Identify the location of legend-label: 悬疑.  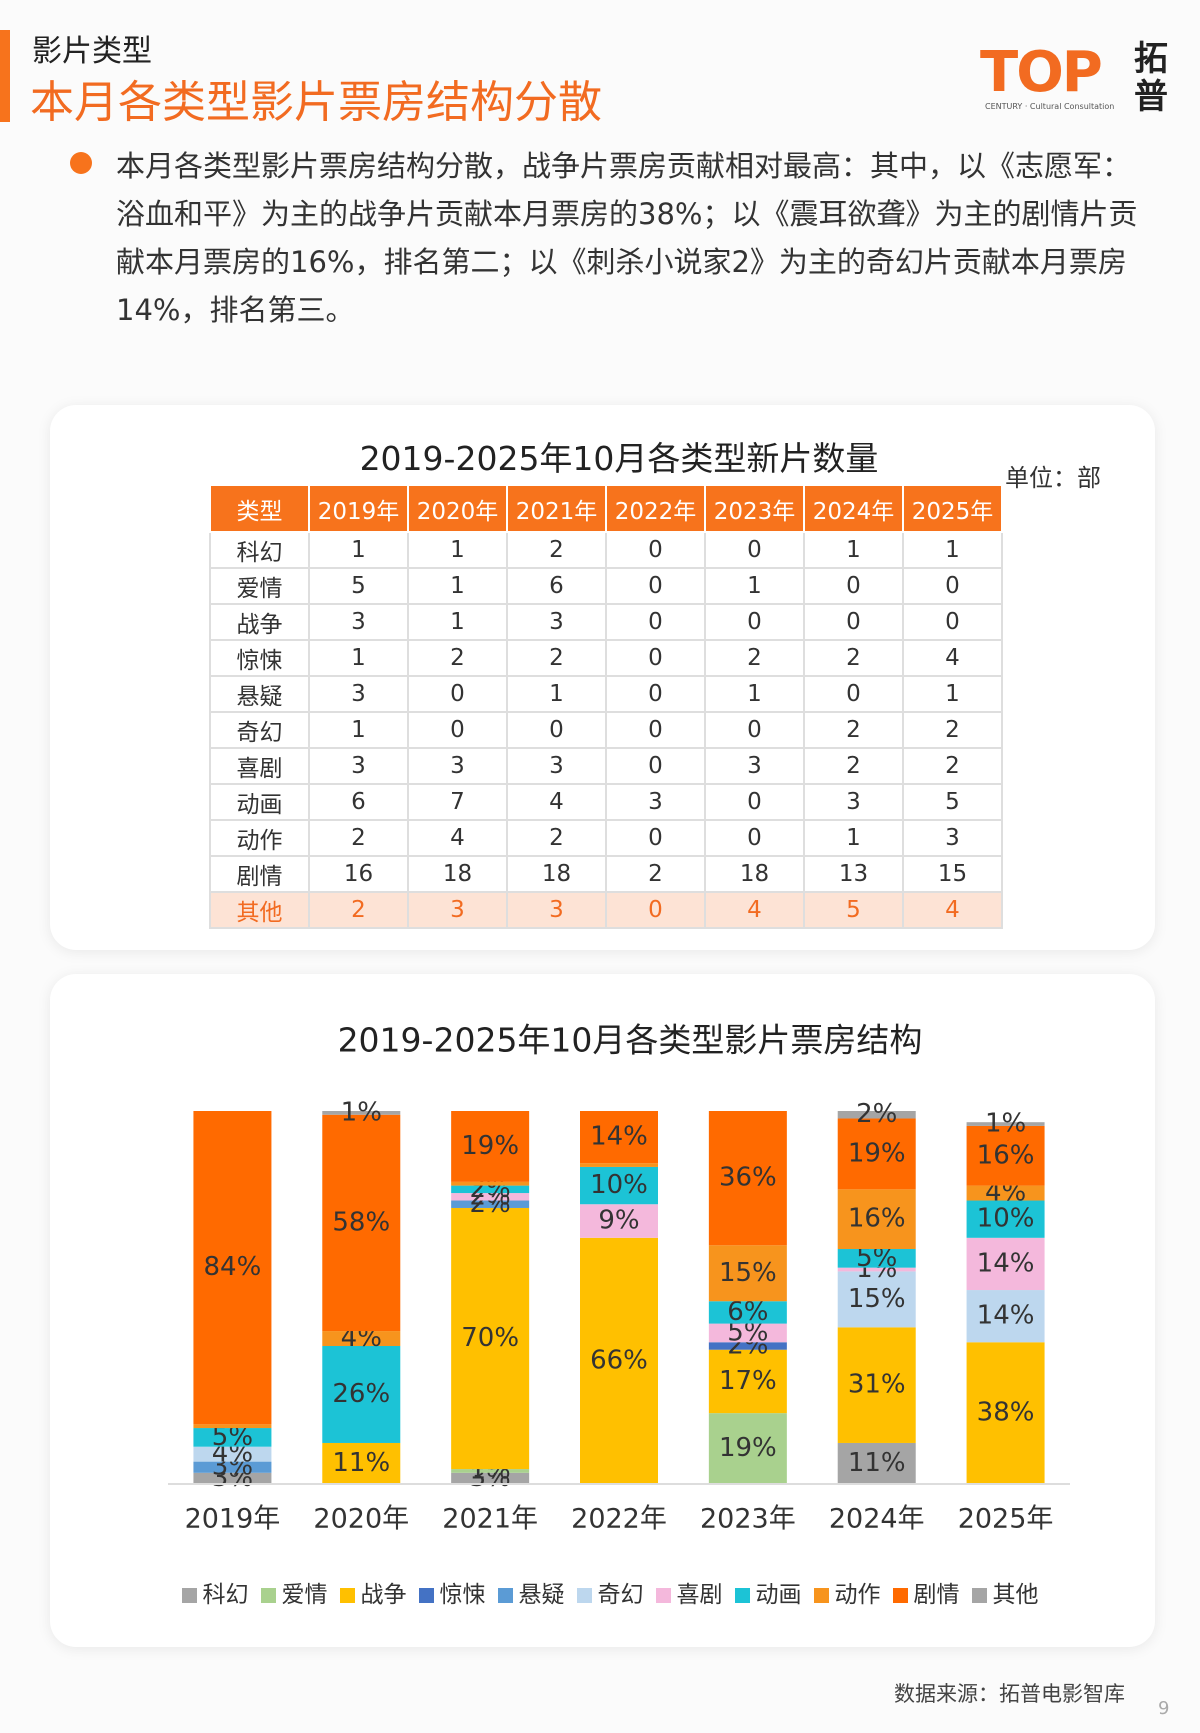
(541, 1595).